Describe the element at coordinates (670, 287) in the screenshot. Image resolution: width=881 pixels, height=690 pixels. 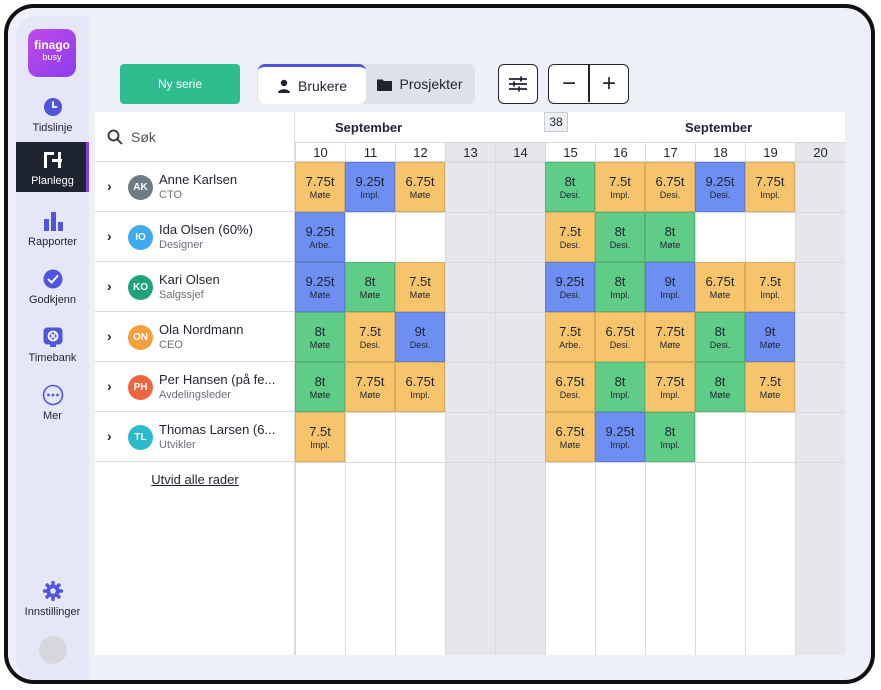
I see `time-entry-cell: 9t Impl.` at that location.